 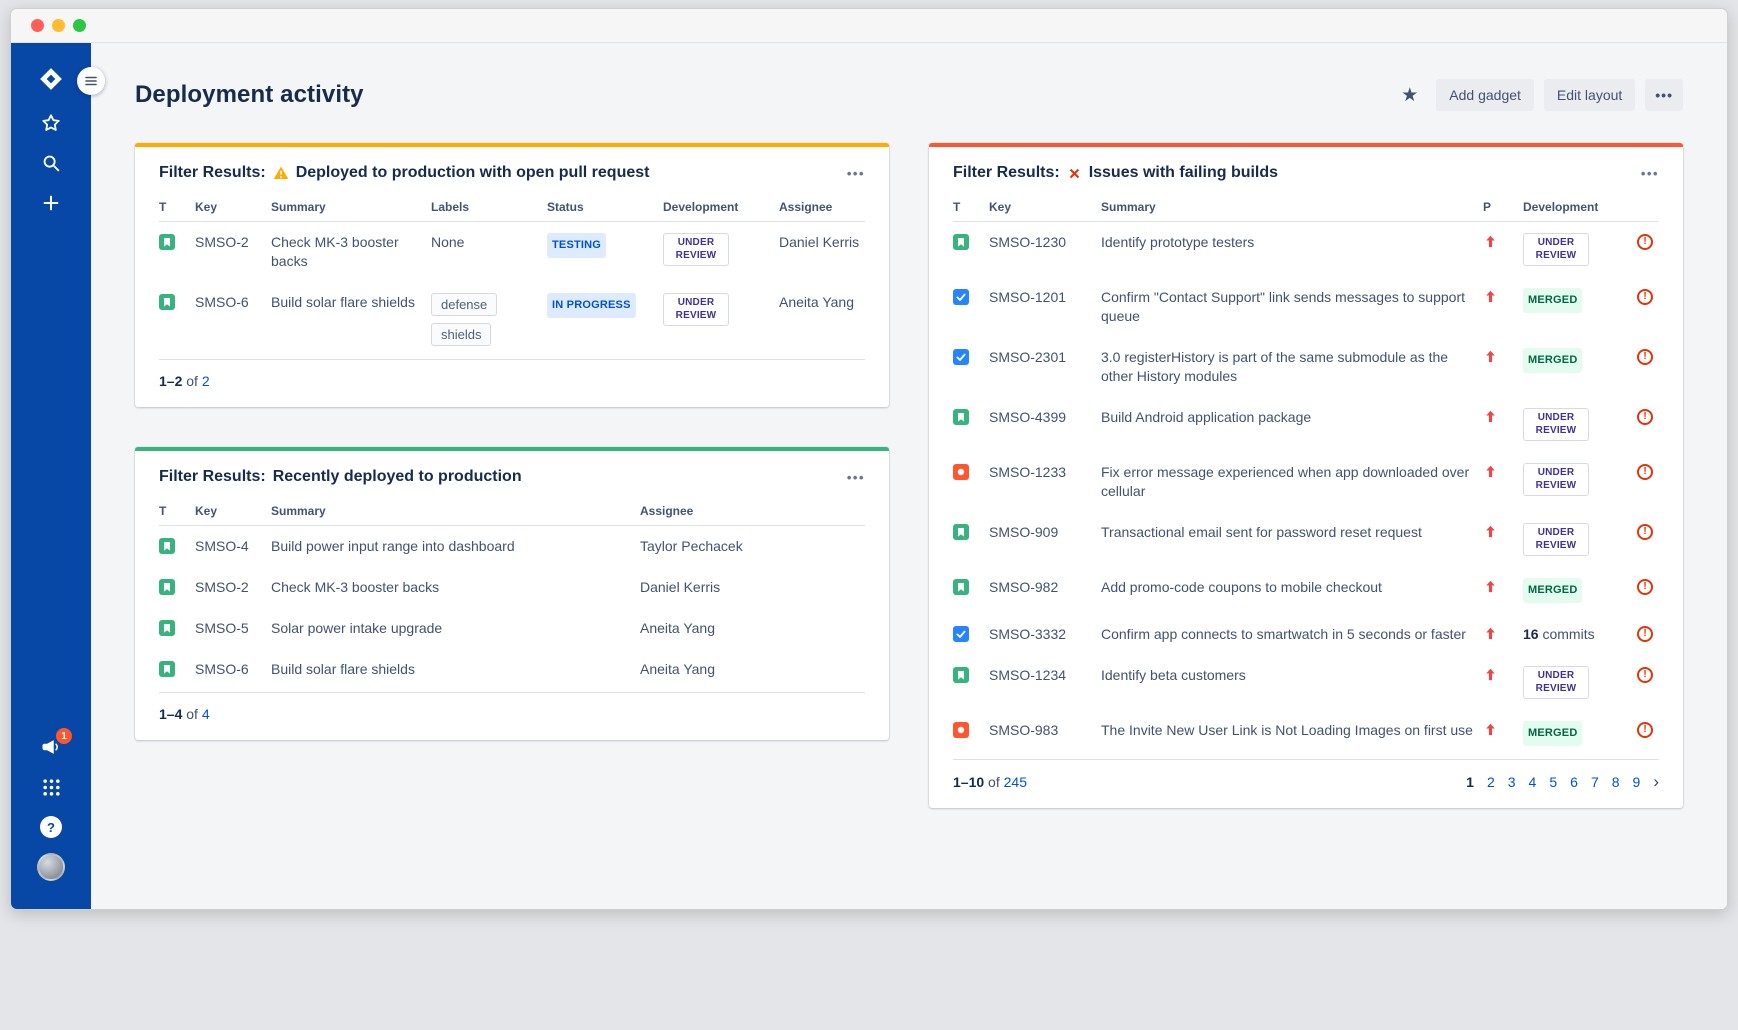 What do you see at coordinates (58, 25) in the screenshot?
I see `minimize-window-button` at bounding box center [58, 25].